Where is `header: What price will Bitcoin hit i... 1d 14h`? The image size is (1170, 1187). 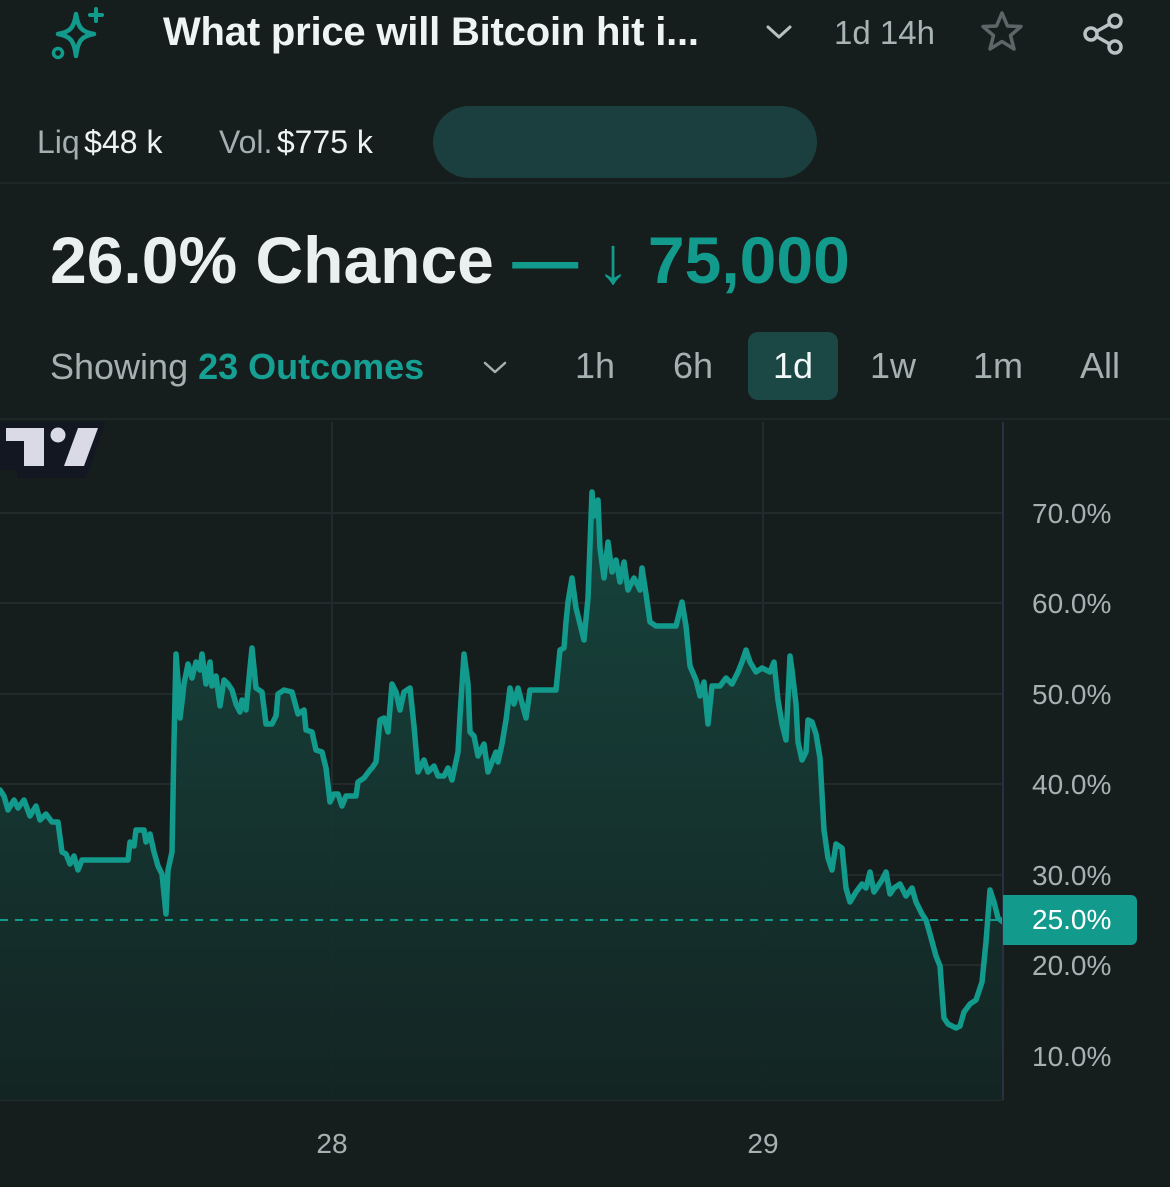
header: What price will Bitcoin hit i... 1d 14h is located at coordinates (585, 35).